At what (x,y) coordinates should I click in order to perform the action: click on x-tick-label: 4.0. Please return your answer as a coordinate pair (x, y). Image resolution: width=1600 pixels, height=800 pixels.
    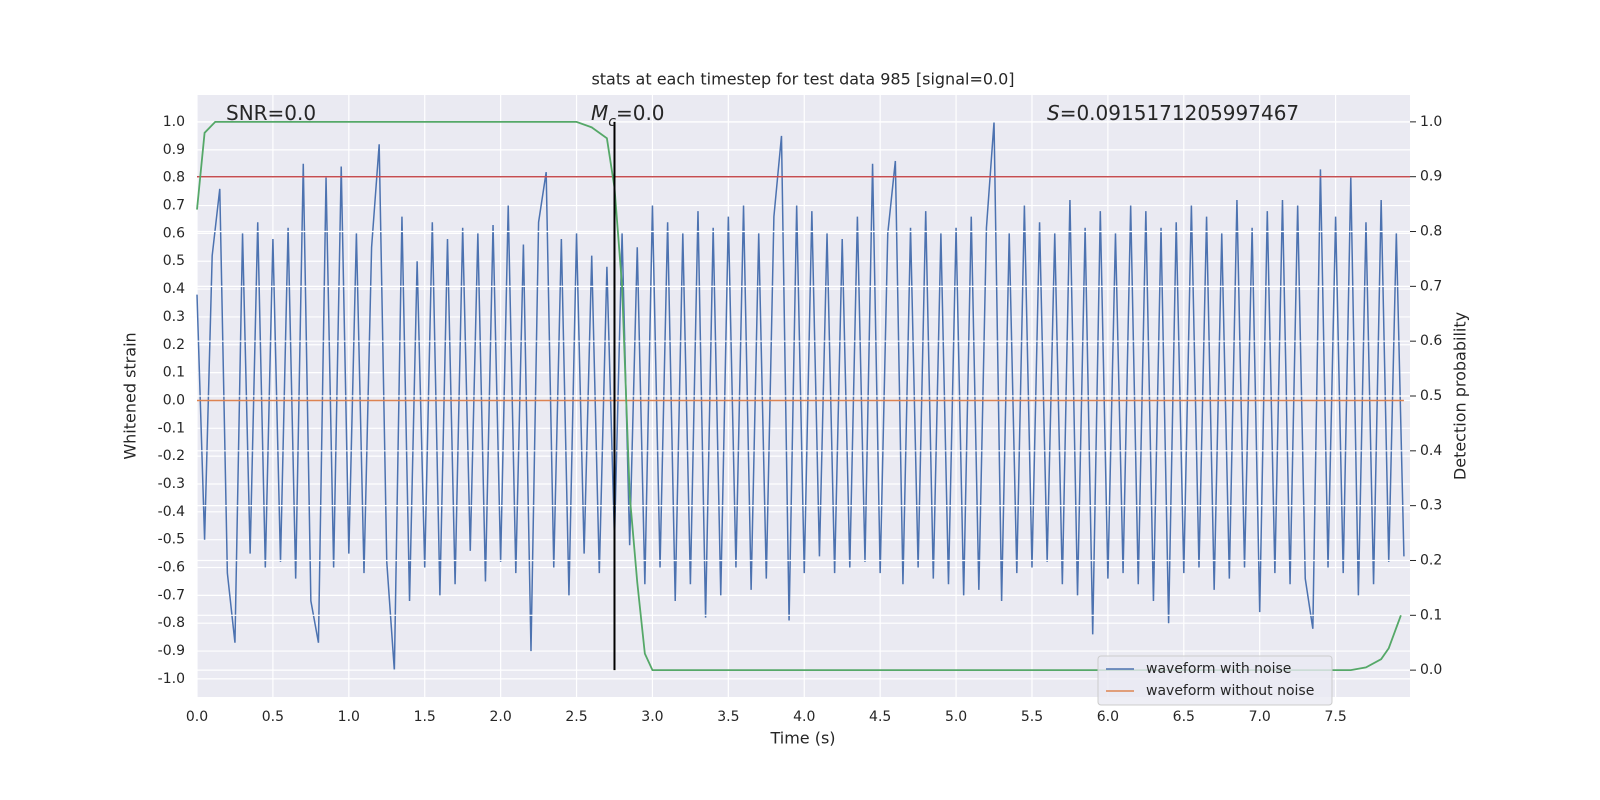
    Looking at the image, I should click on (804, 717).